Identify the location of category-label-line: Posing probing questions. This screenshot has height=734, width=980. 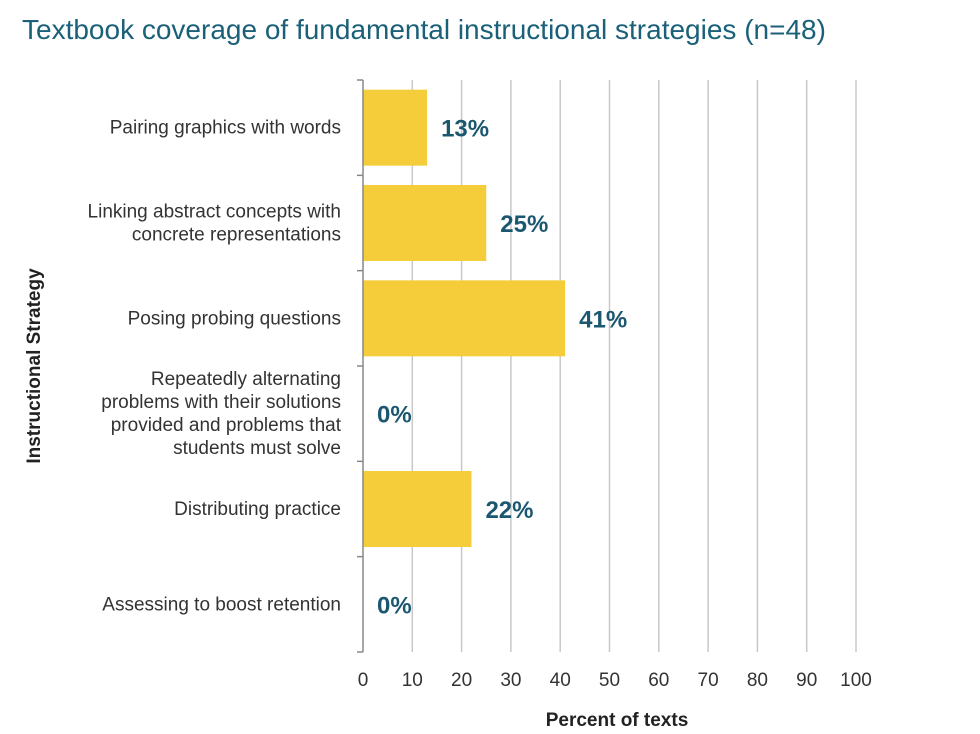
(234, 318).